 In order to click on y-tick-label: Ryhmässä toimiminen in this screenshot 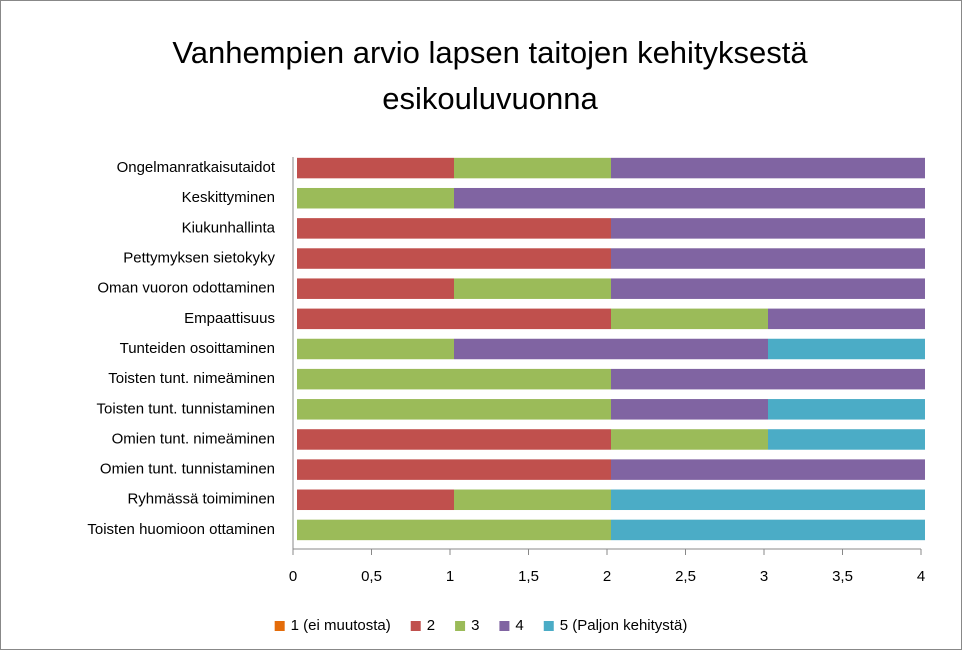, I will do `click(201, 499)`.